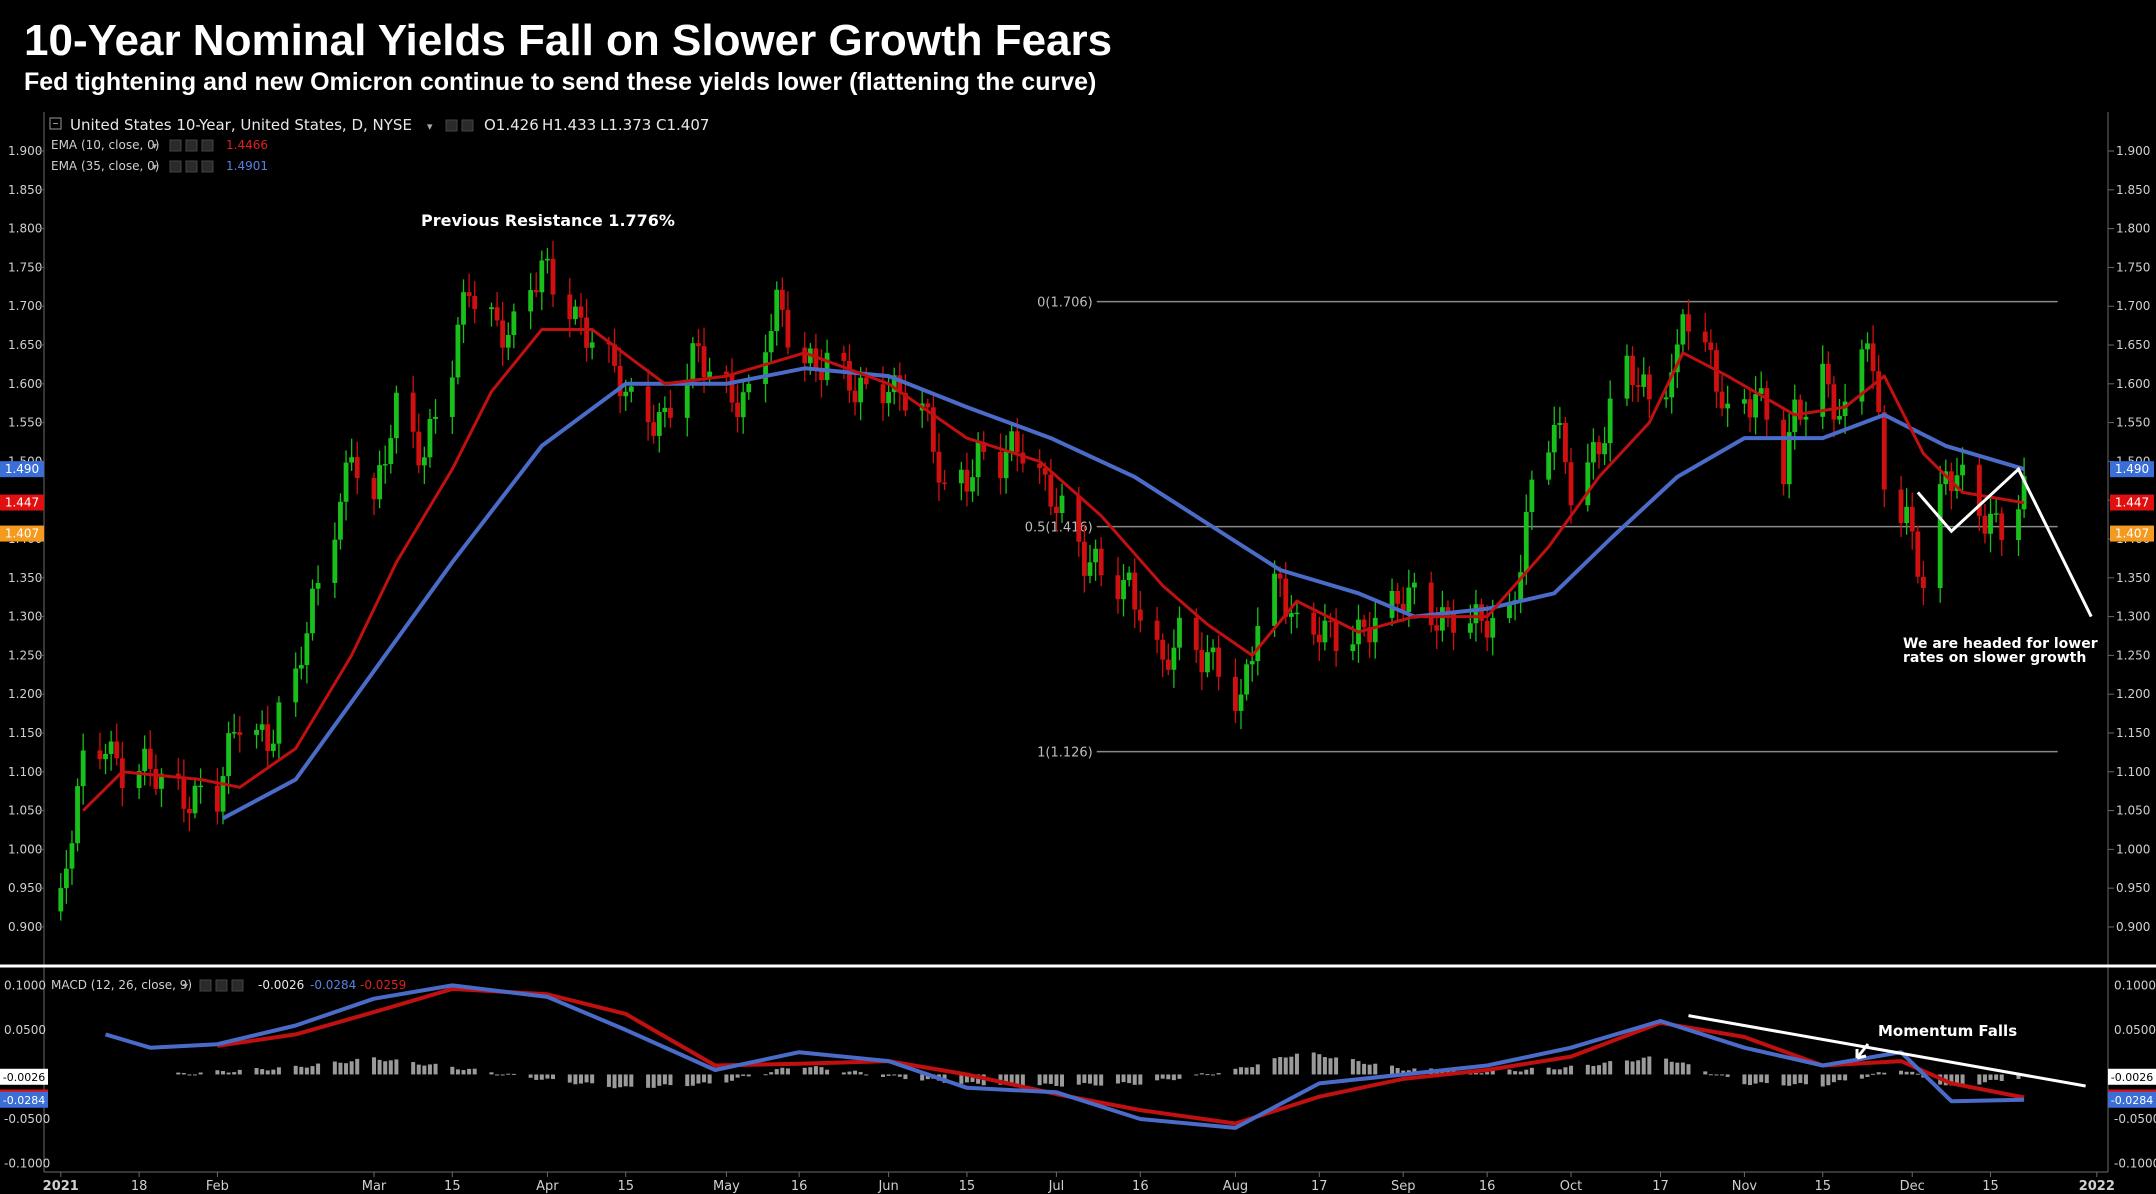  What do you see at coordinates (1056, 1186) in the screenshot?
I see `x-tick-label: Jul` at bounding box center [1056, 1186].